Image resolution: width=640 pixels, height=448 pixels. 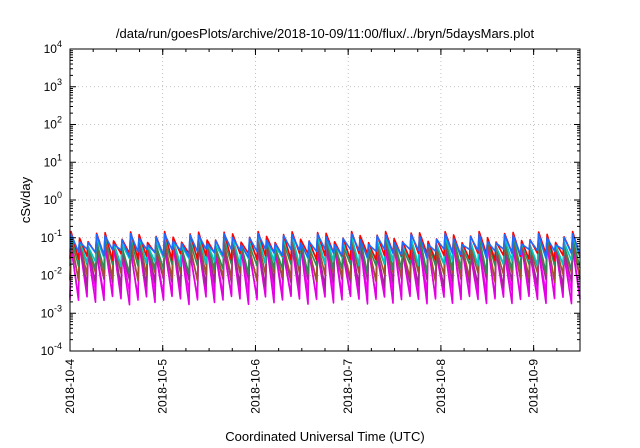 I want to click on y-tick-label: 10⁴, so click(x=53, y=47).